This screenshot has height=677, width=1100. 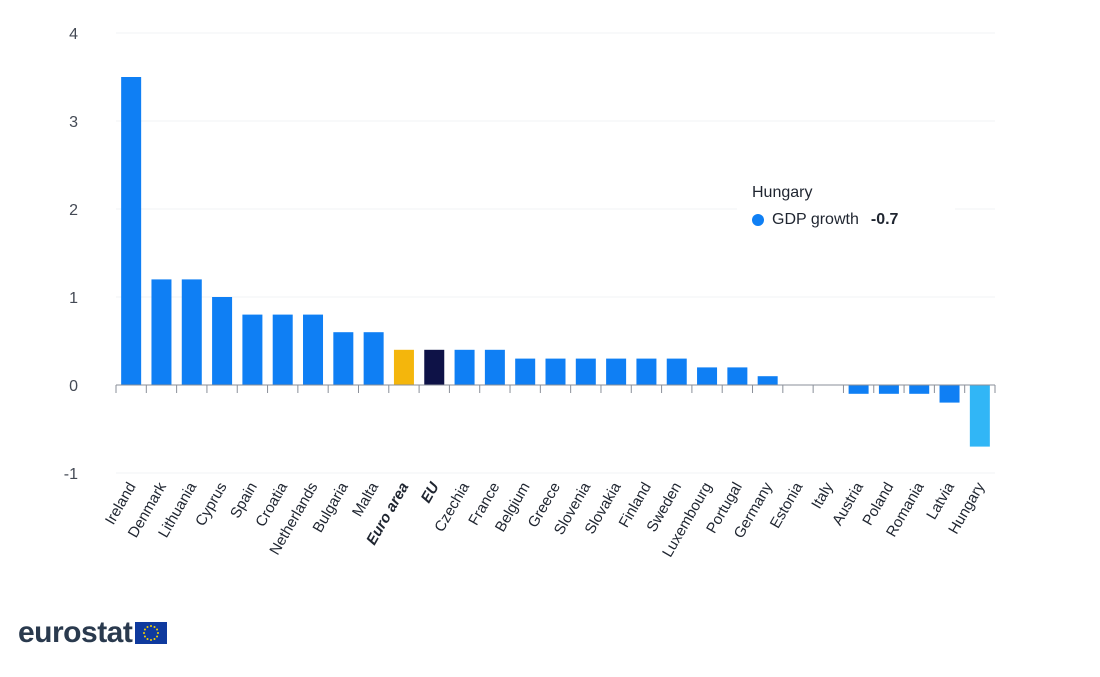 I want to click on y-tick-label: 3, so click(x=73, y=122).